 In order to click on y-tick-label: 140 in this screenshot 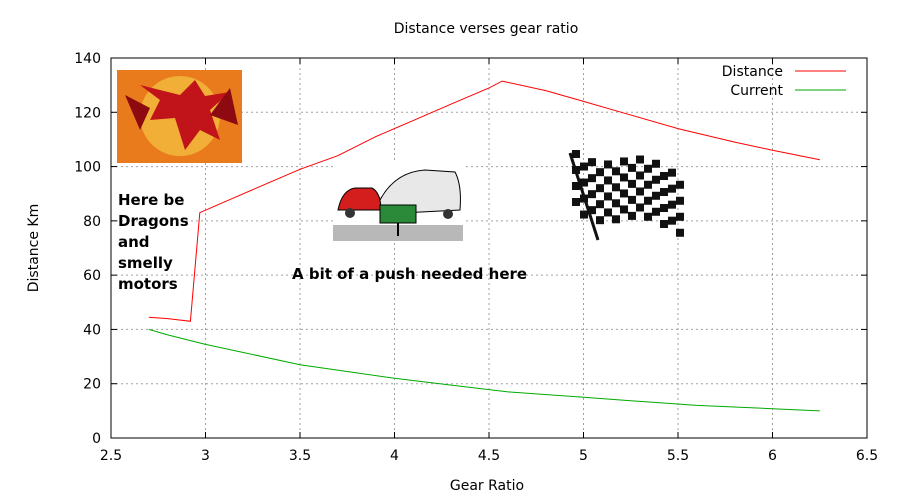, I will do `click(87, 59)`.